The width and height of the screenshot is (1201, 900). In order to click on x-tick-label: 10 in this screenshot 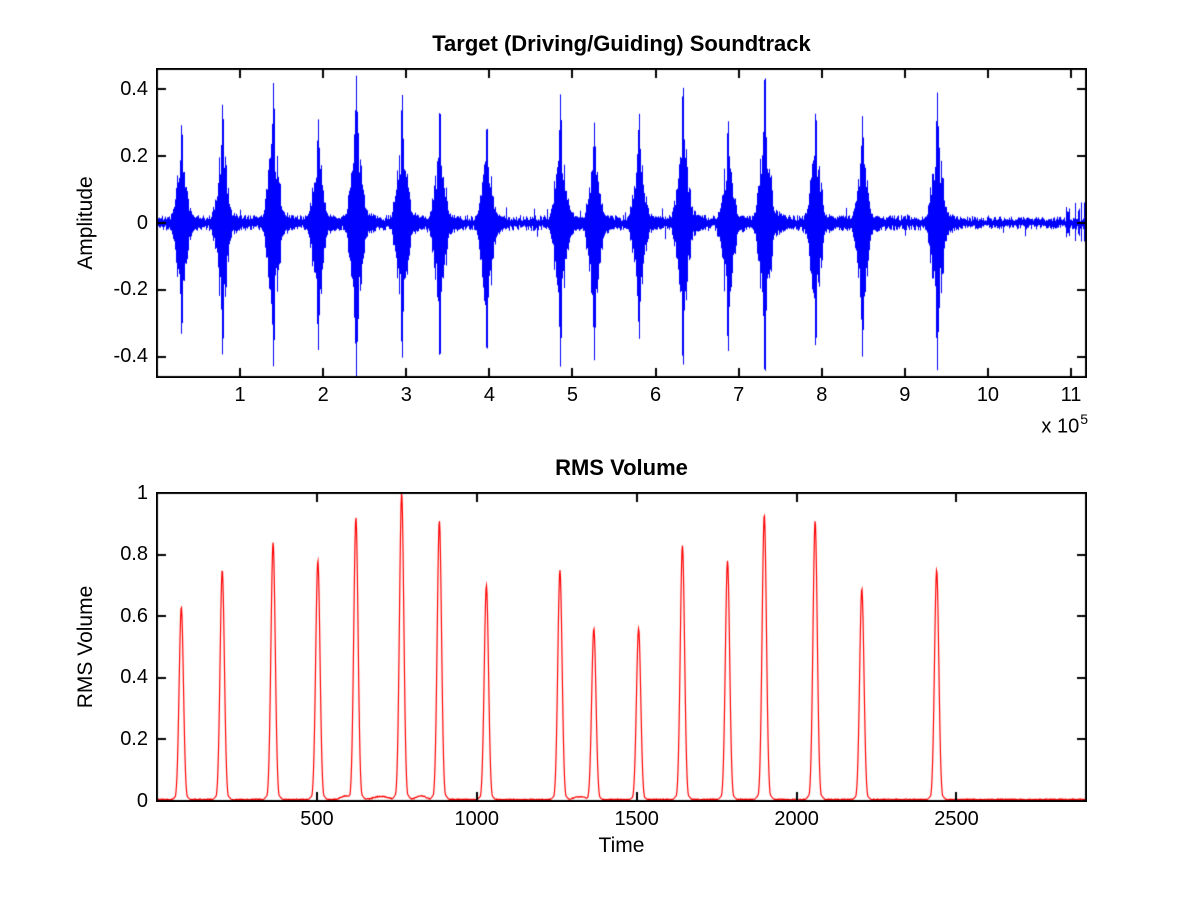, I will do `click(988, 395)`.